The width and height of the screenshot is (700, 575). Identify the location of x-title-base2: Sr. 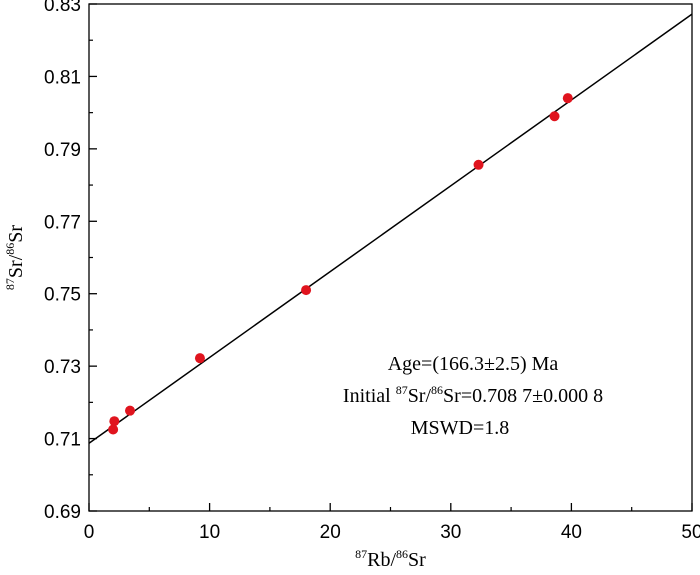
(417, 560).